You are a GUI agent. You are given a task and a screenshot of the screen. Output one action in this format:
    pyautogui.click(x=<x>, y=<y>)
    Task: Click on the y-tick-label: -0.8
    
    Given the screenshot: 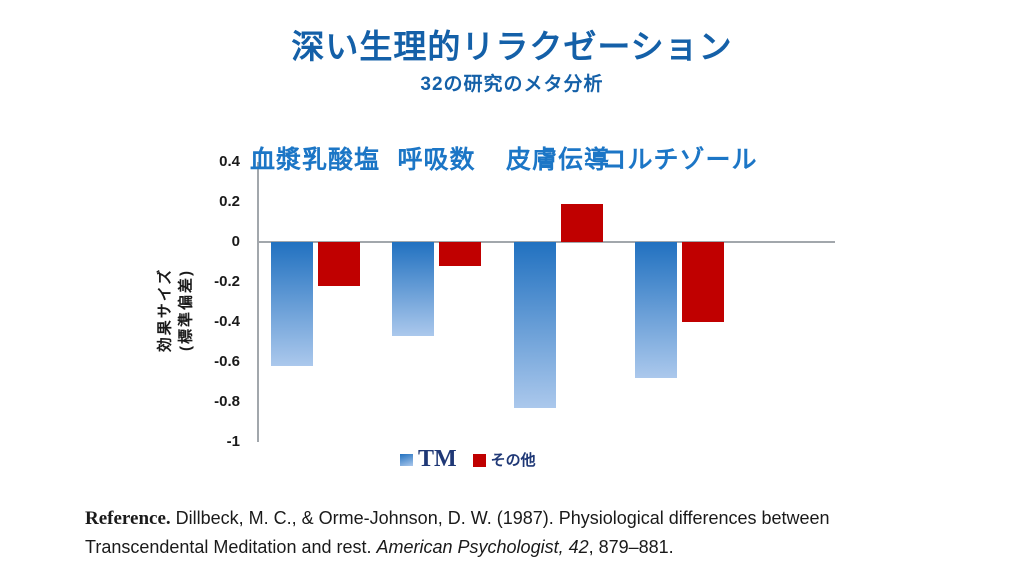 What is the action you would take?
    pyautogui.click(x=227, y=401)
    